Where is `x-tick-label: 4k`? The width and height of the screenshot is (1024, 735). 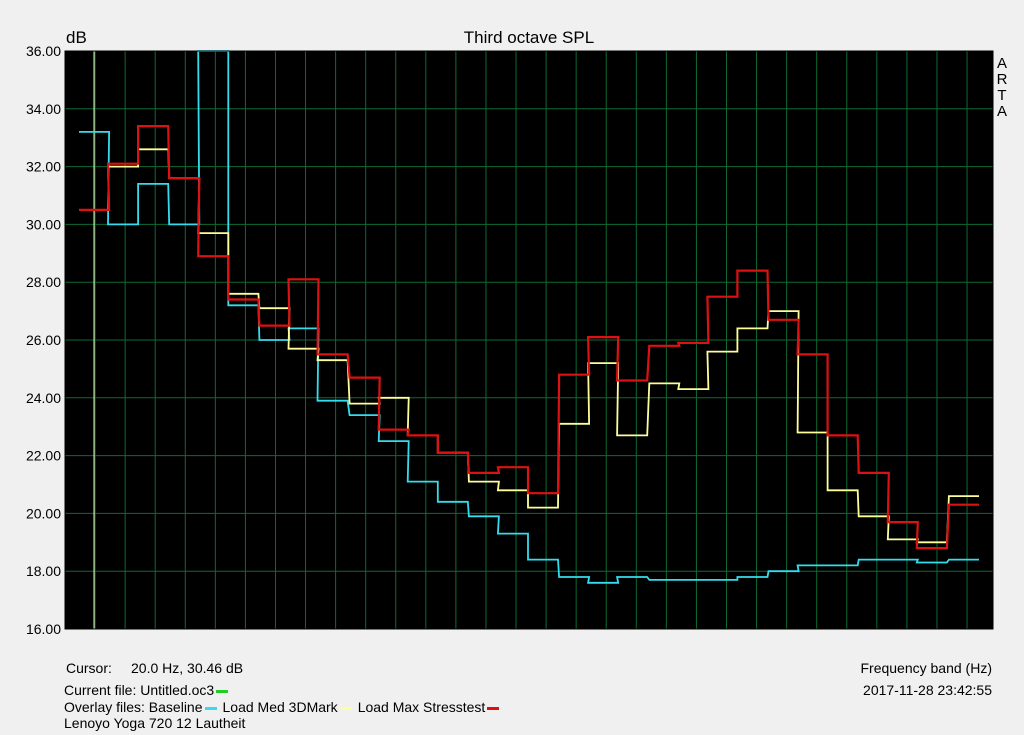 x-tick-label: 4k is located at coordinates (787, 639).